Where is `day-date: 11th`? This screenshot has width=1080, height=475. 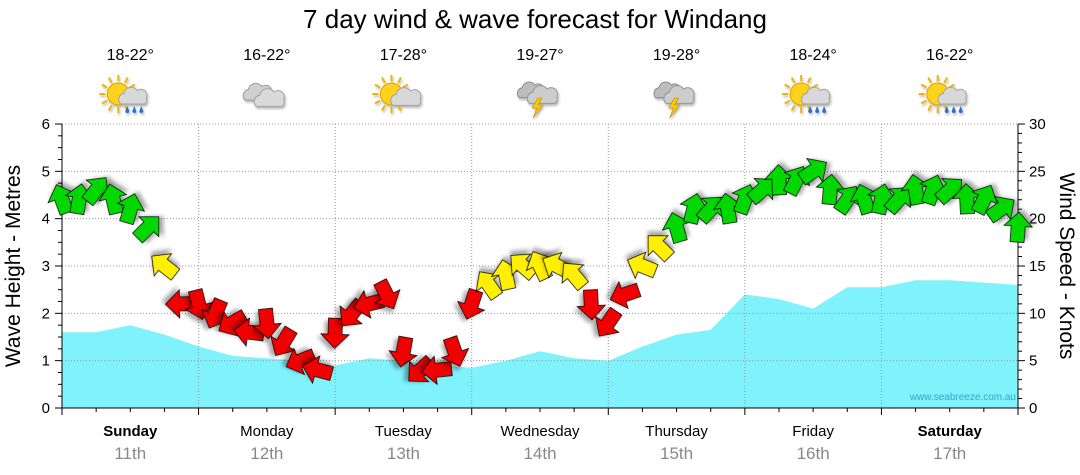 day-date: 11th is located at coordinates (130, 453).